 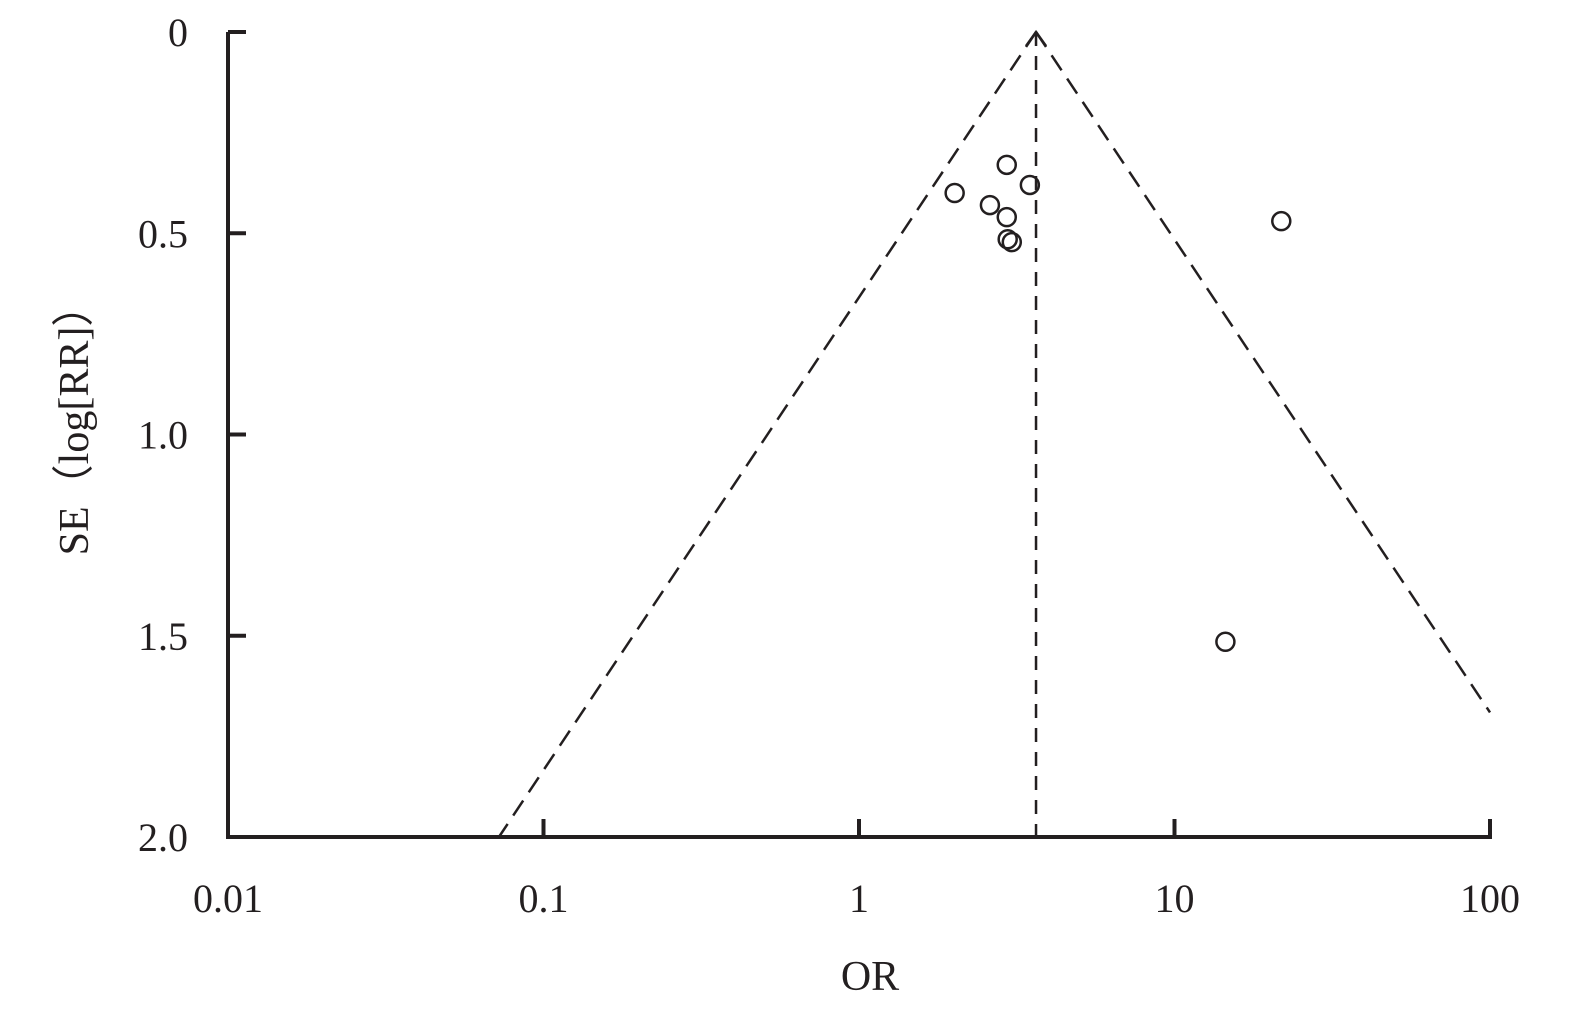 I want to click on x-axis-label: OR, so click(x=870, y=977).